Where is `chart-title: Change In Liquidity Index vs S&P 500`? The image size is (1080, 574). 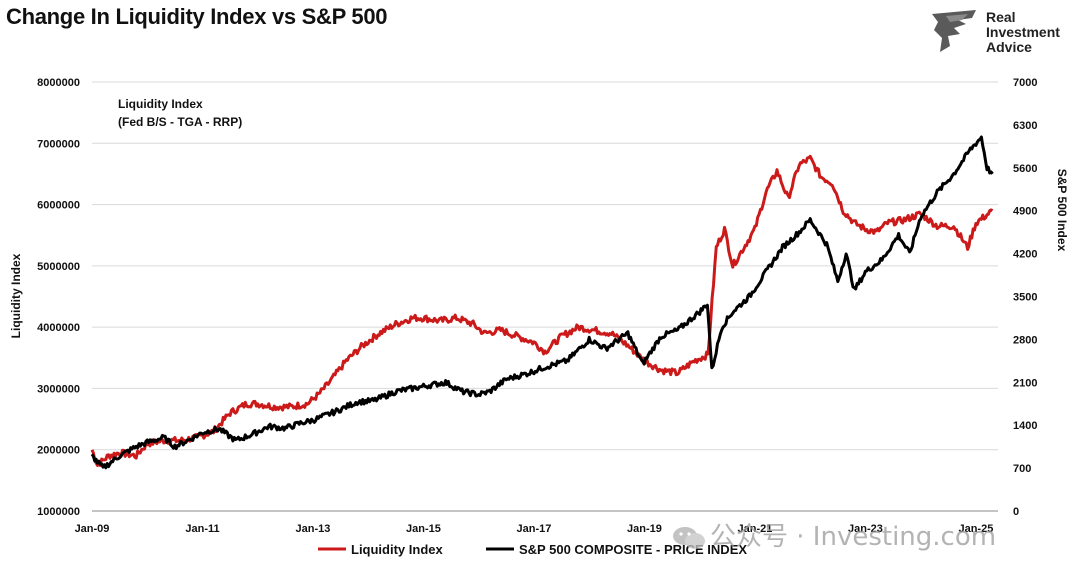
chart-title: Change In Liquidity Index vs S&P 500 is located at coordinates (197, 16).